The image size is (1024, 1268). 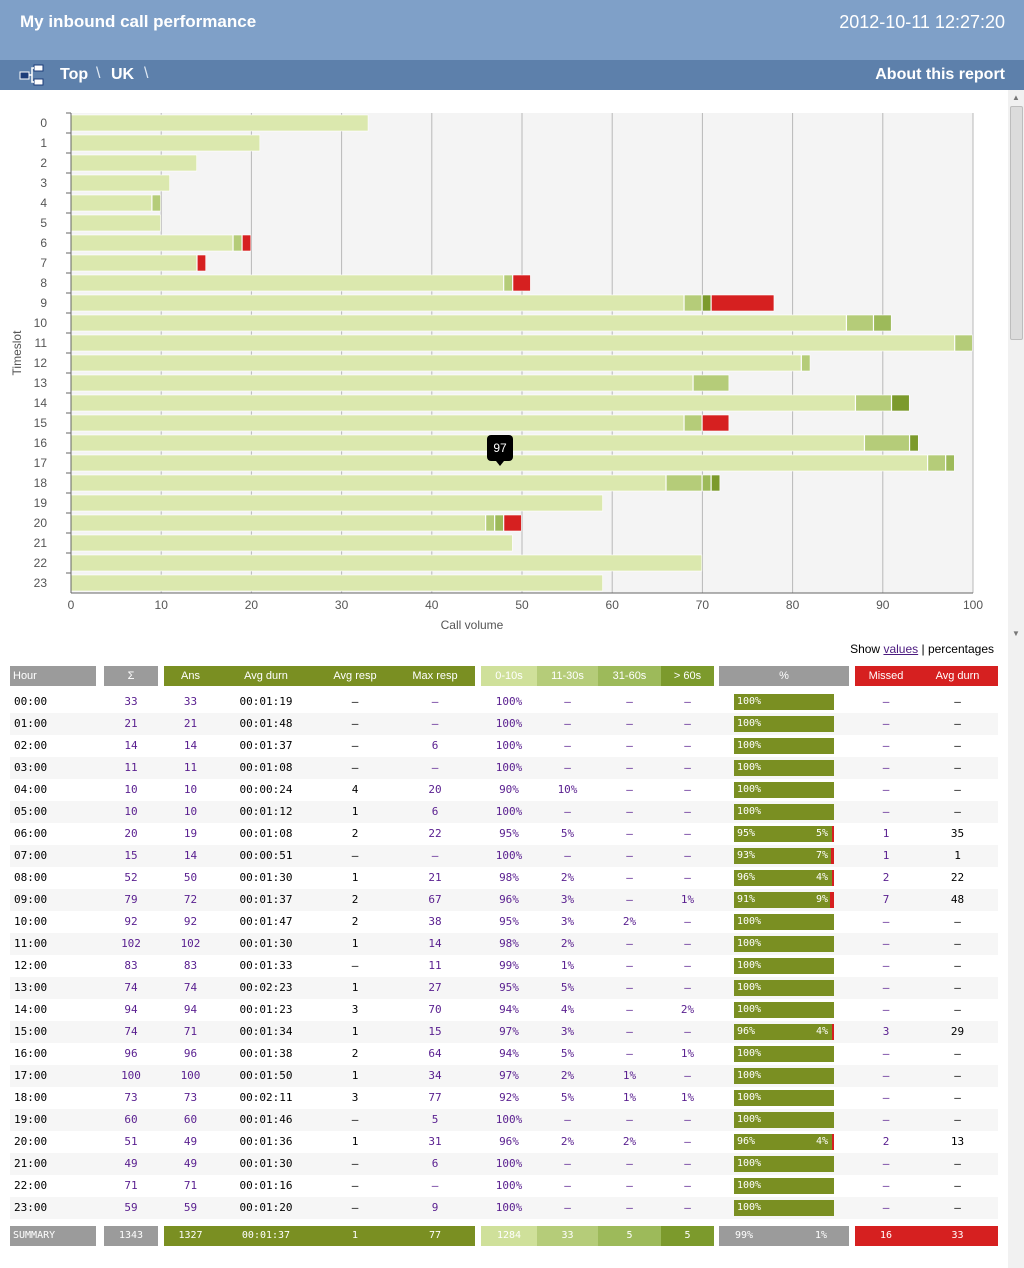 I want to click on answered-percent: 96%, so click(x=746, y=1031).